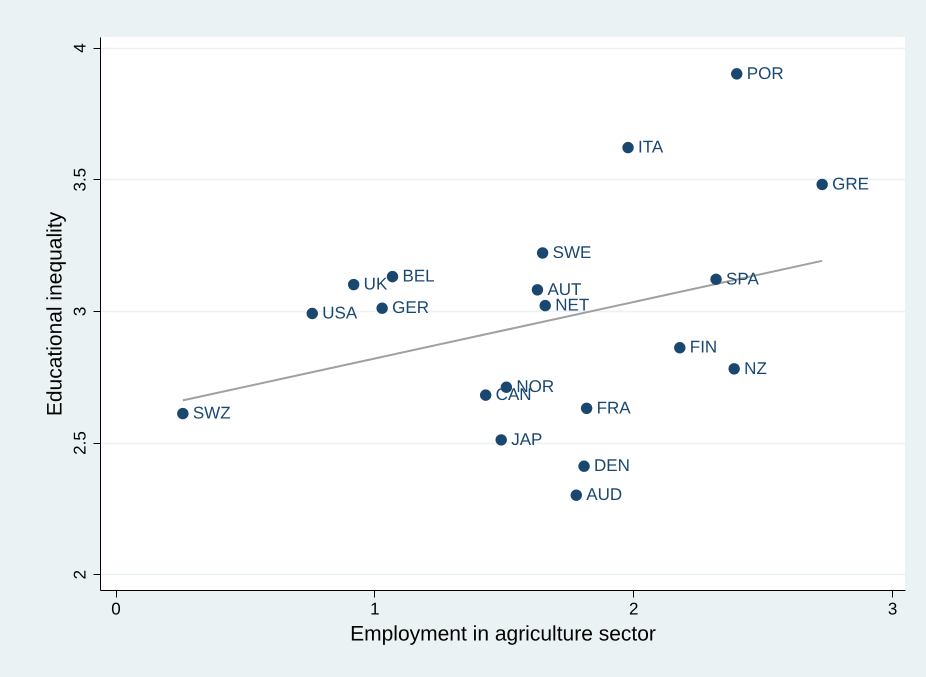 Image resolution: width=926 pixels, height=677 pixels. I want to click on y-tick-label: 2, so click(80, 575).